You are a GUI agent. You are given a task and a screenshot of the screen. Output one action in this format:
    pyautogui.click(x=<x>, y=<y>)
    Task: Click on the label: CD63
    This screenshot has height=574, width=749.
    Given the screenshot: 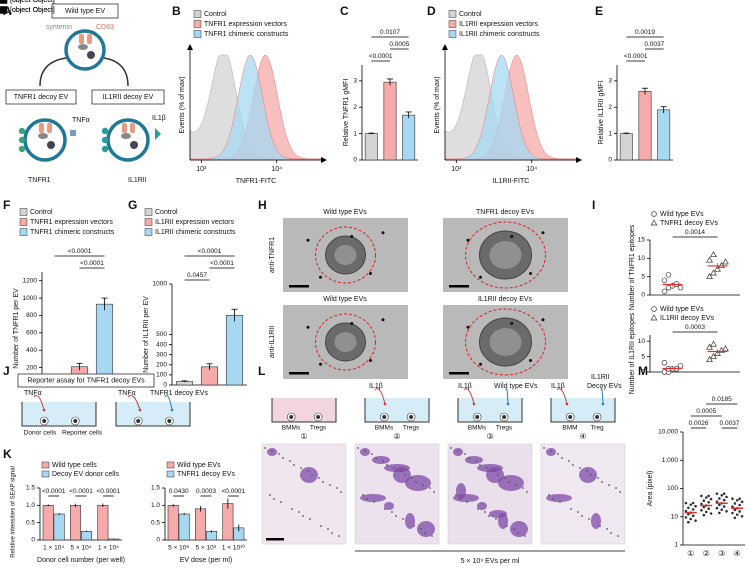 What is the action you would take?
    pyautogui.click(x=105, y=27)
    